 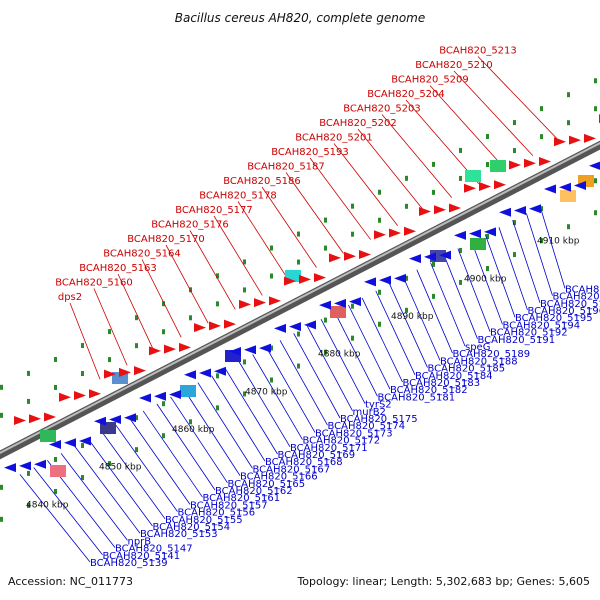 What do you see at coordinates (454, 65) in the screenshot?
I see `forward-gene-label: BCAH820_5210` at bounding box center [454, 65].